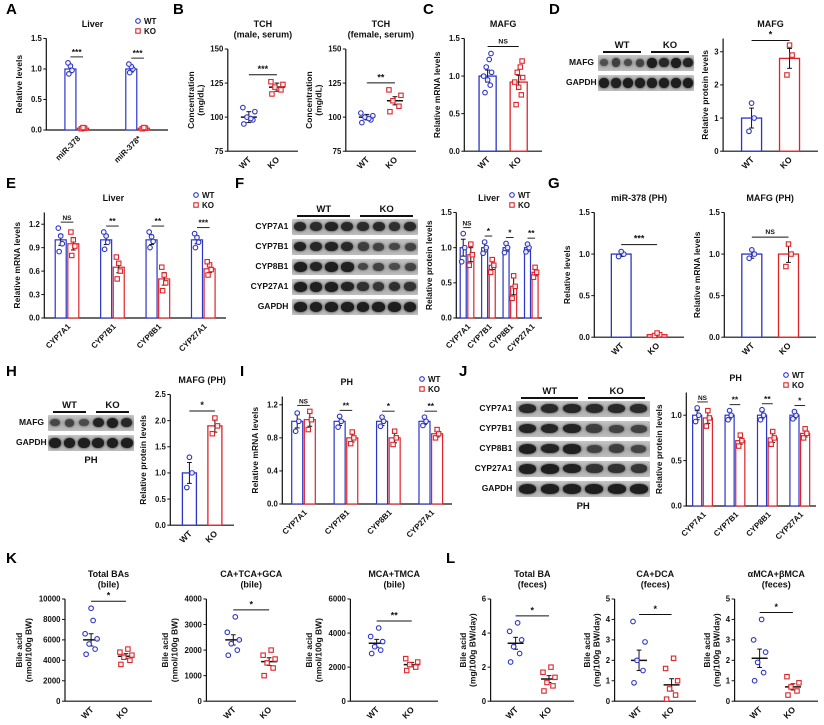 This screenshot has height=725, width=824. I want to click on panel-label-j: J, so click(463, 371).